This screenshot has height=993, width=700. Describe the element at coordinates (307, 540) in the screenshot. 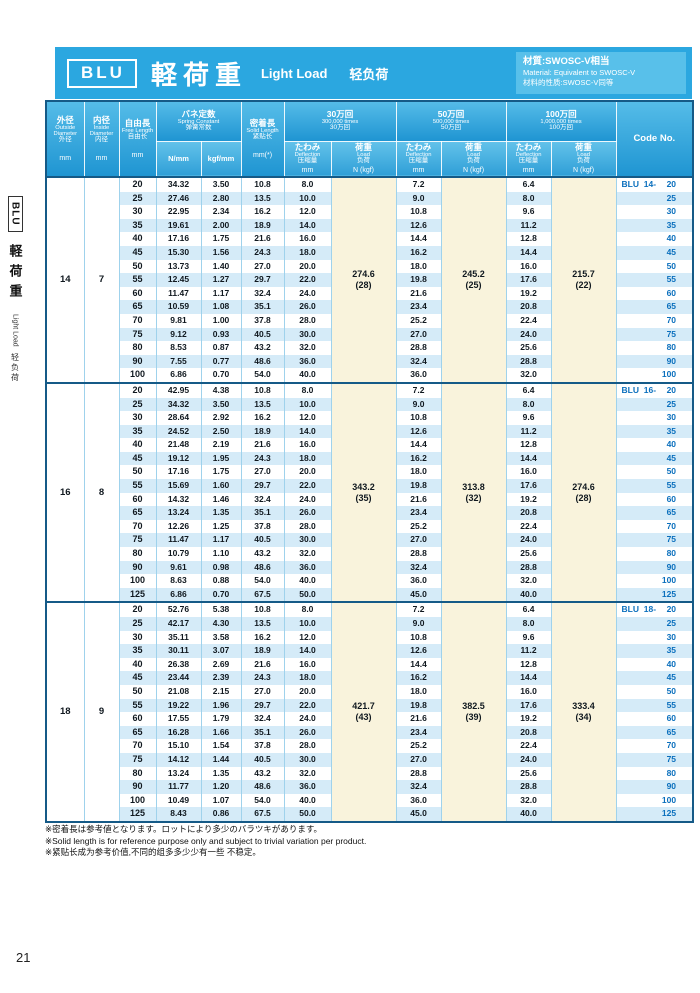

I see `deflection-300k-cell: 30.0` at that location.